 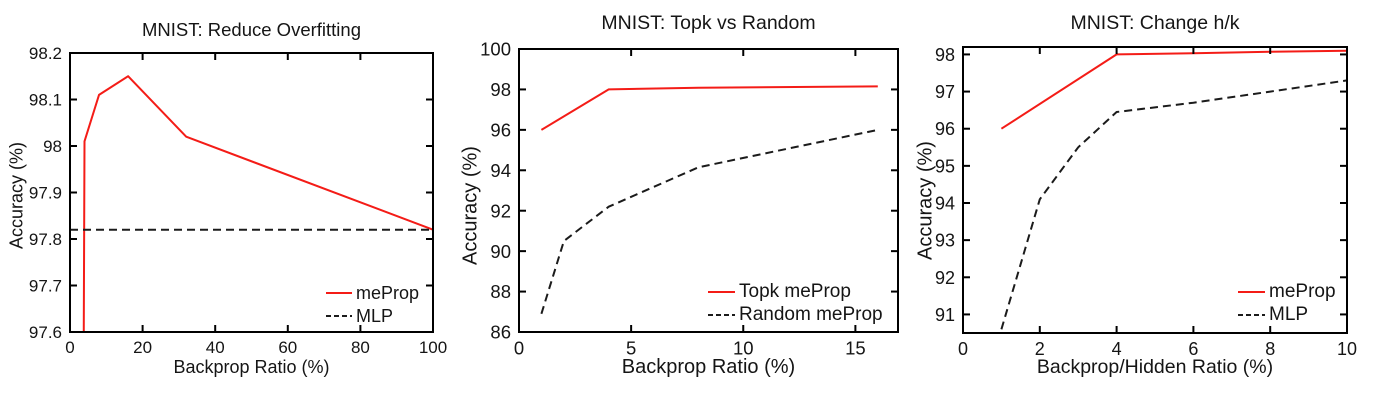 What do you see at coordinates (945, 241) in the screenshot?
I see `y-tick-label: 93` at bounding box center [945, 241].